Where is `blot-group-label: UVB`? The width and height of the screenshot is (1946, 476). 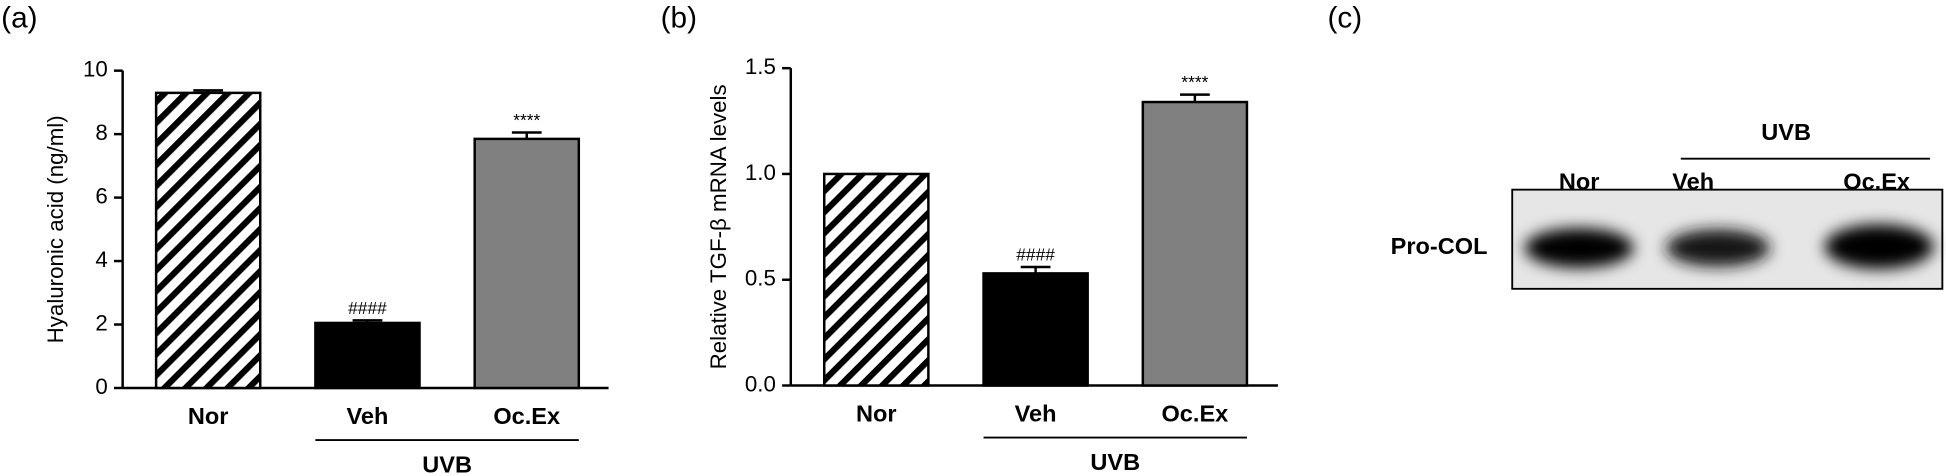 blot-group-label: UVB is located at coordinates (1786, 132).